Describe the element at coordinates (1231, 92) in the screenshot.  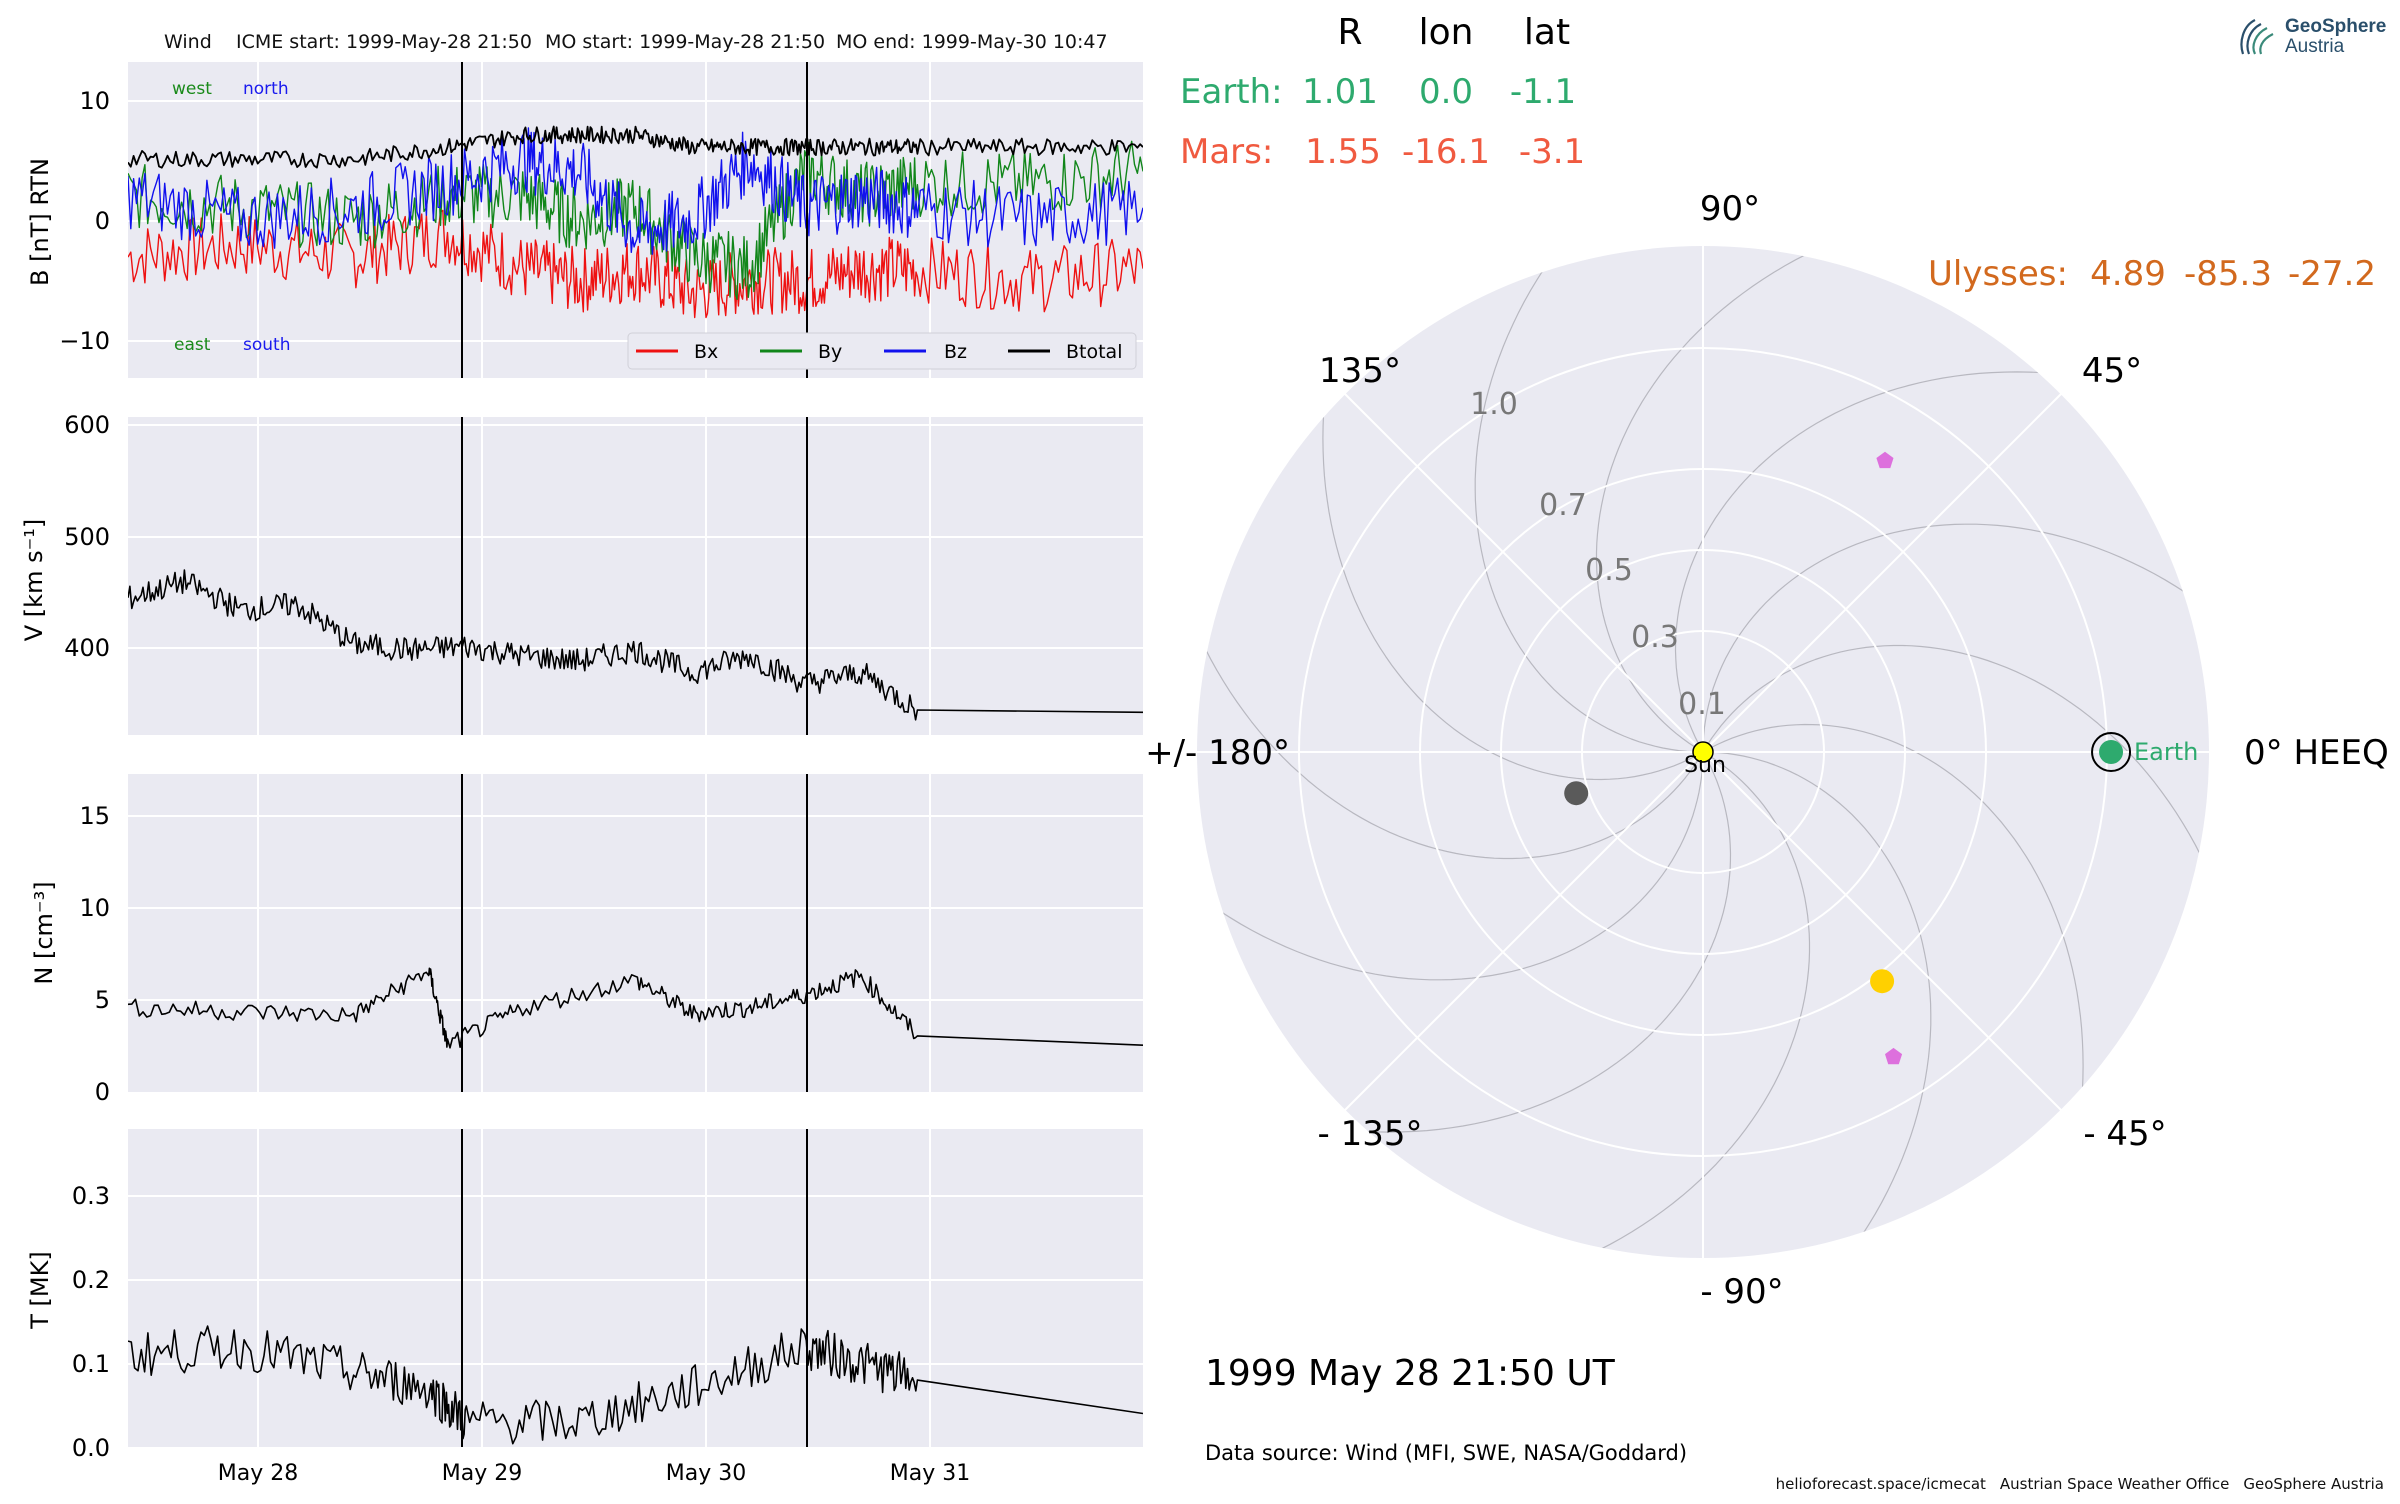
I see `earth-row-label: Earth:` at that location.